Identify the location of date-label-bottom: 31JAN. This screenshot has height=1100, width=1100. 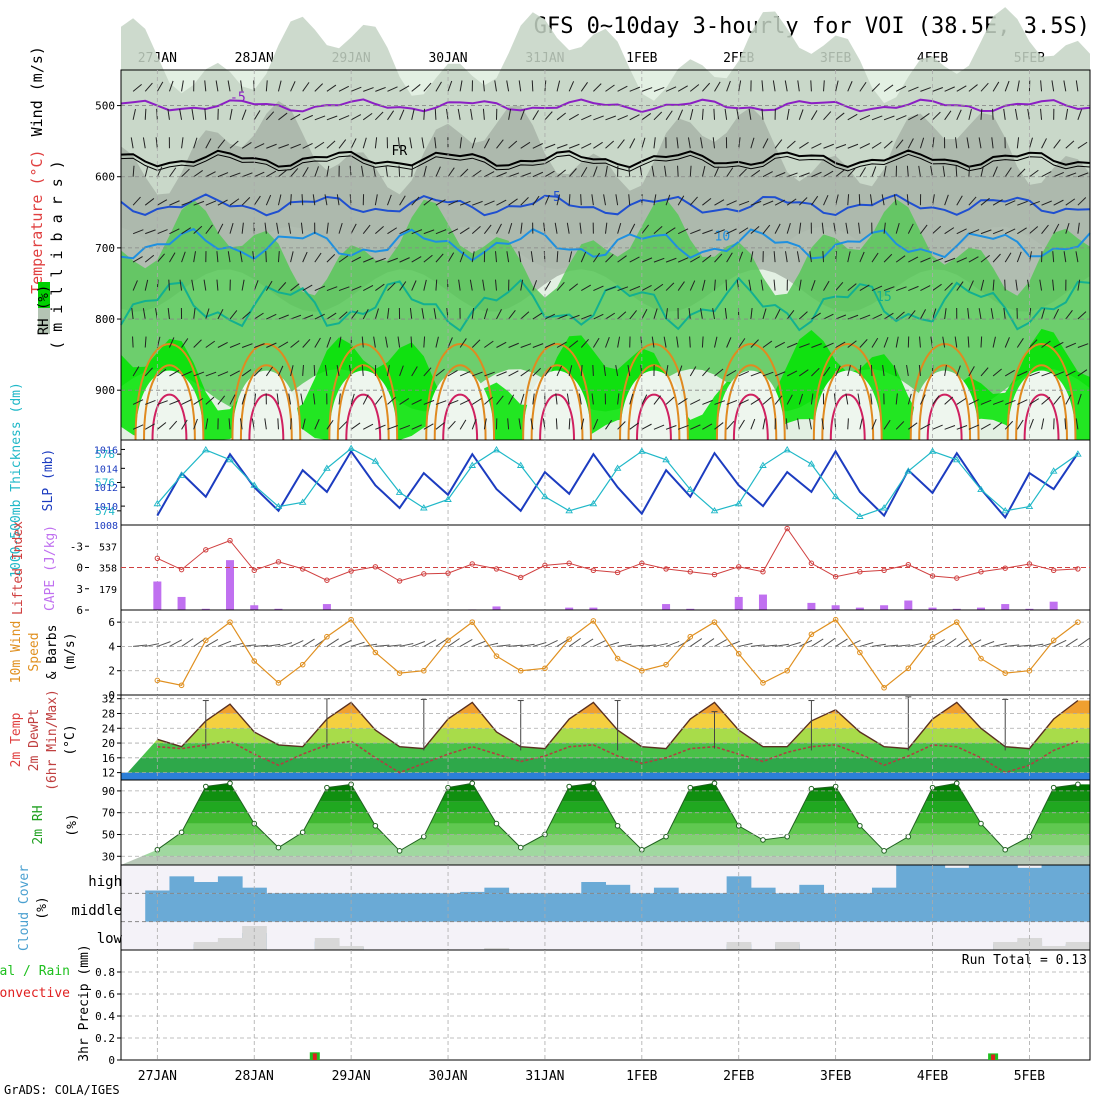
(544, 1076).